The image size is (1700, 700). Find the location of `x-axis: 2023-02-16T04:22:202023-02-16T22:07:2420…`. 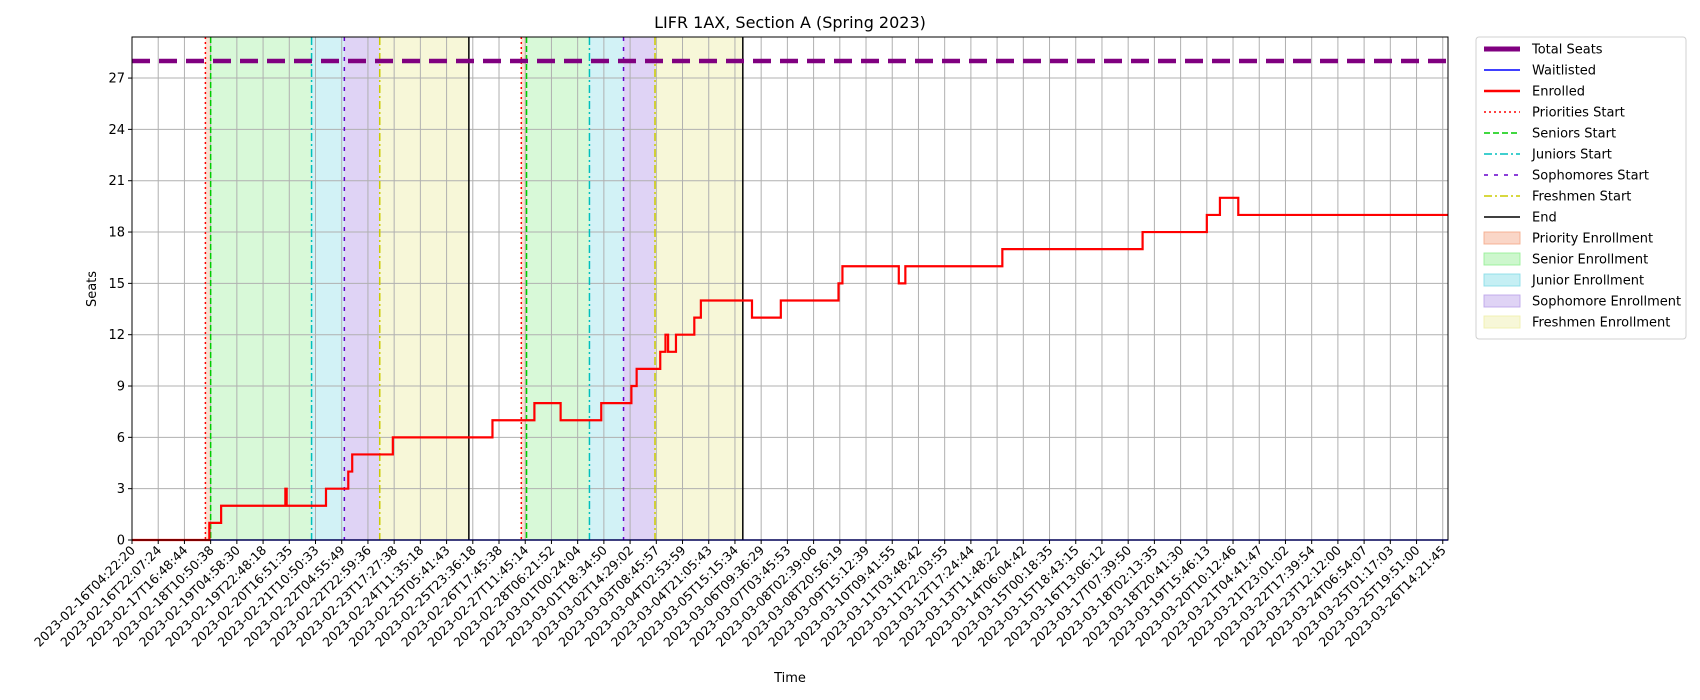

x-axis: 2023-02-16T04:22:202023-02-16T22:07:2420… is located at coordinates (740, 595).